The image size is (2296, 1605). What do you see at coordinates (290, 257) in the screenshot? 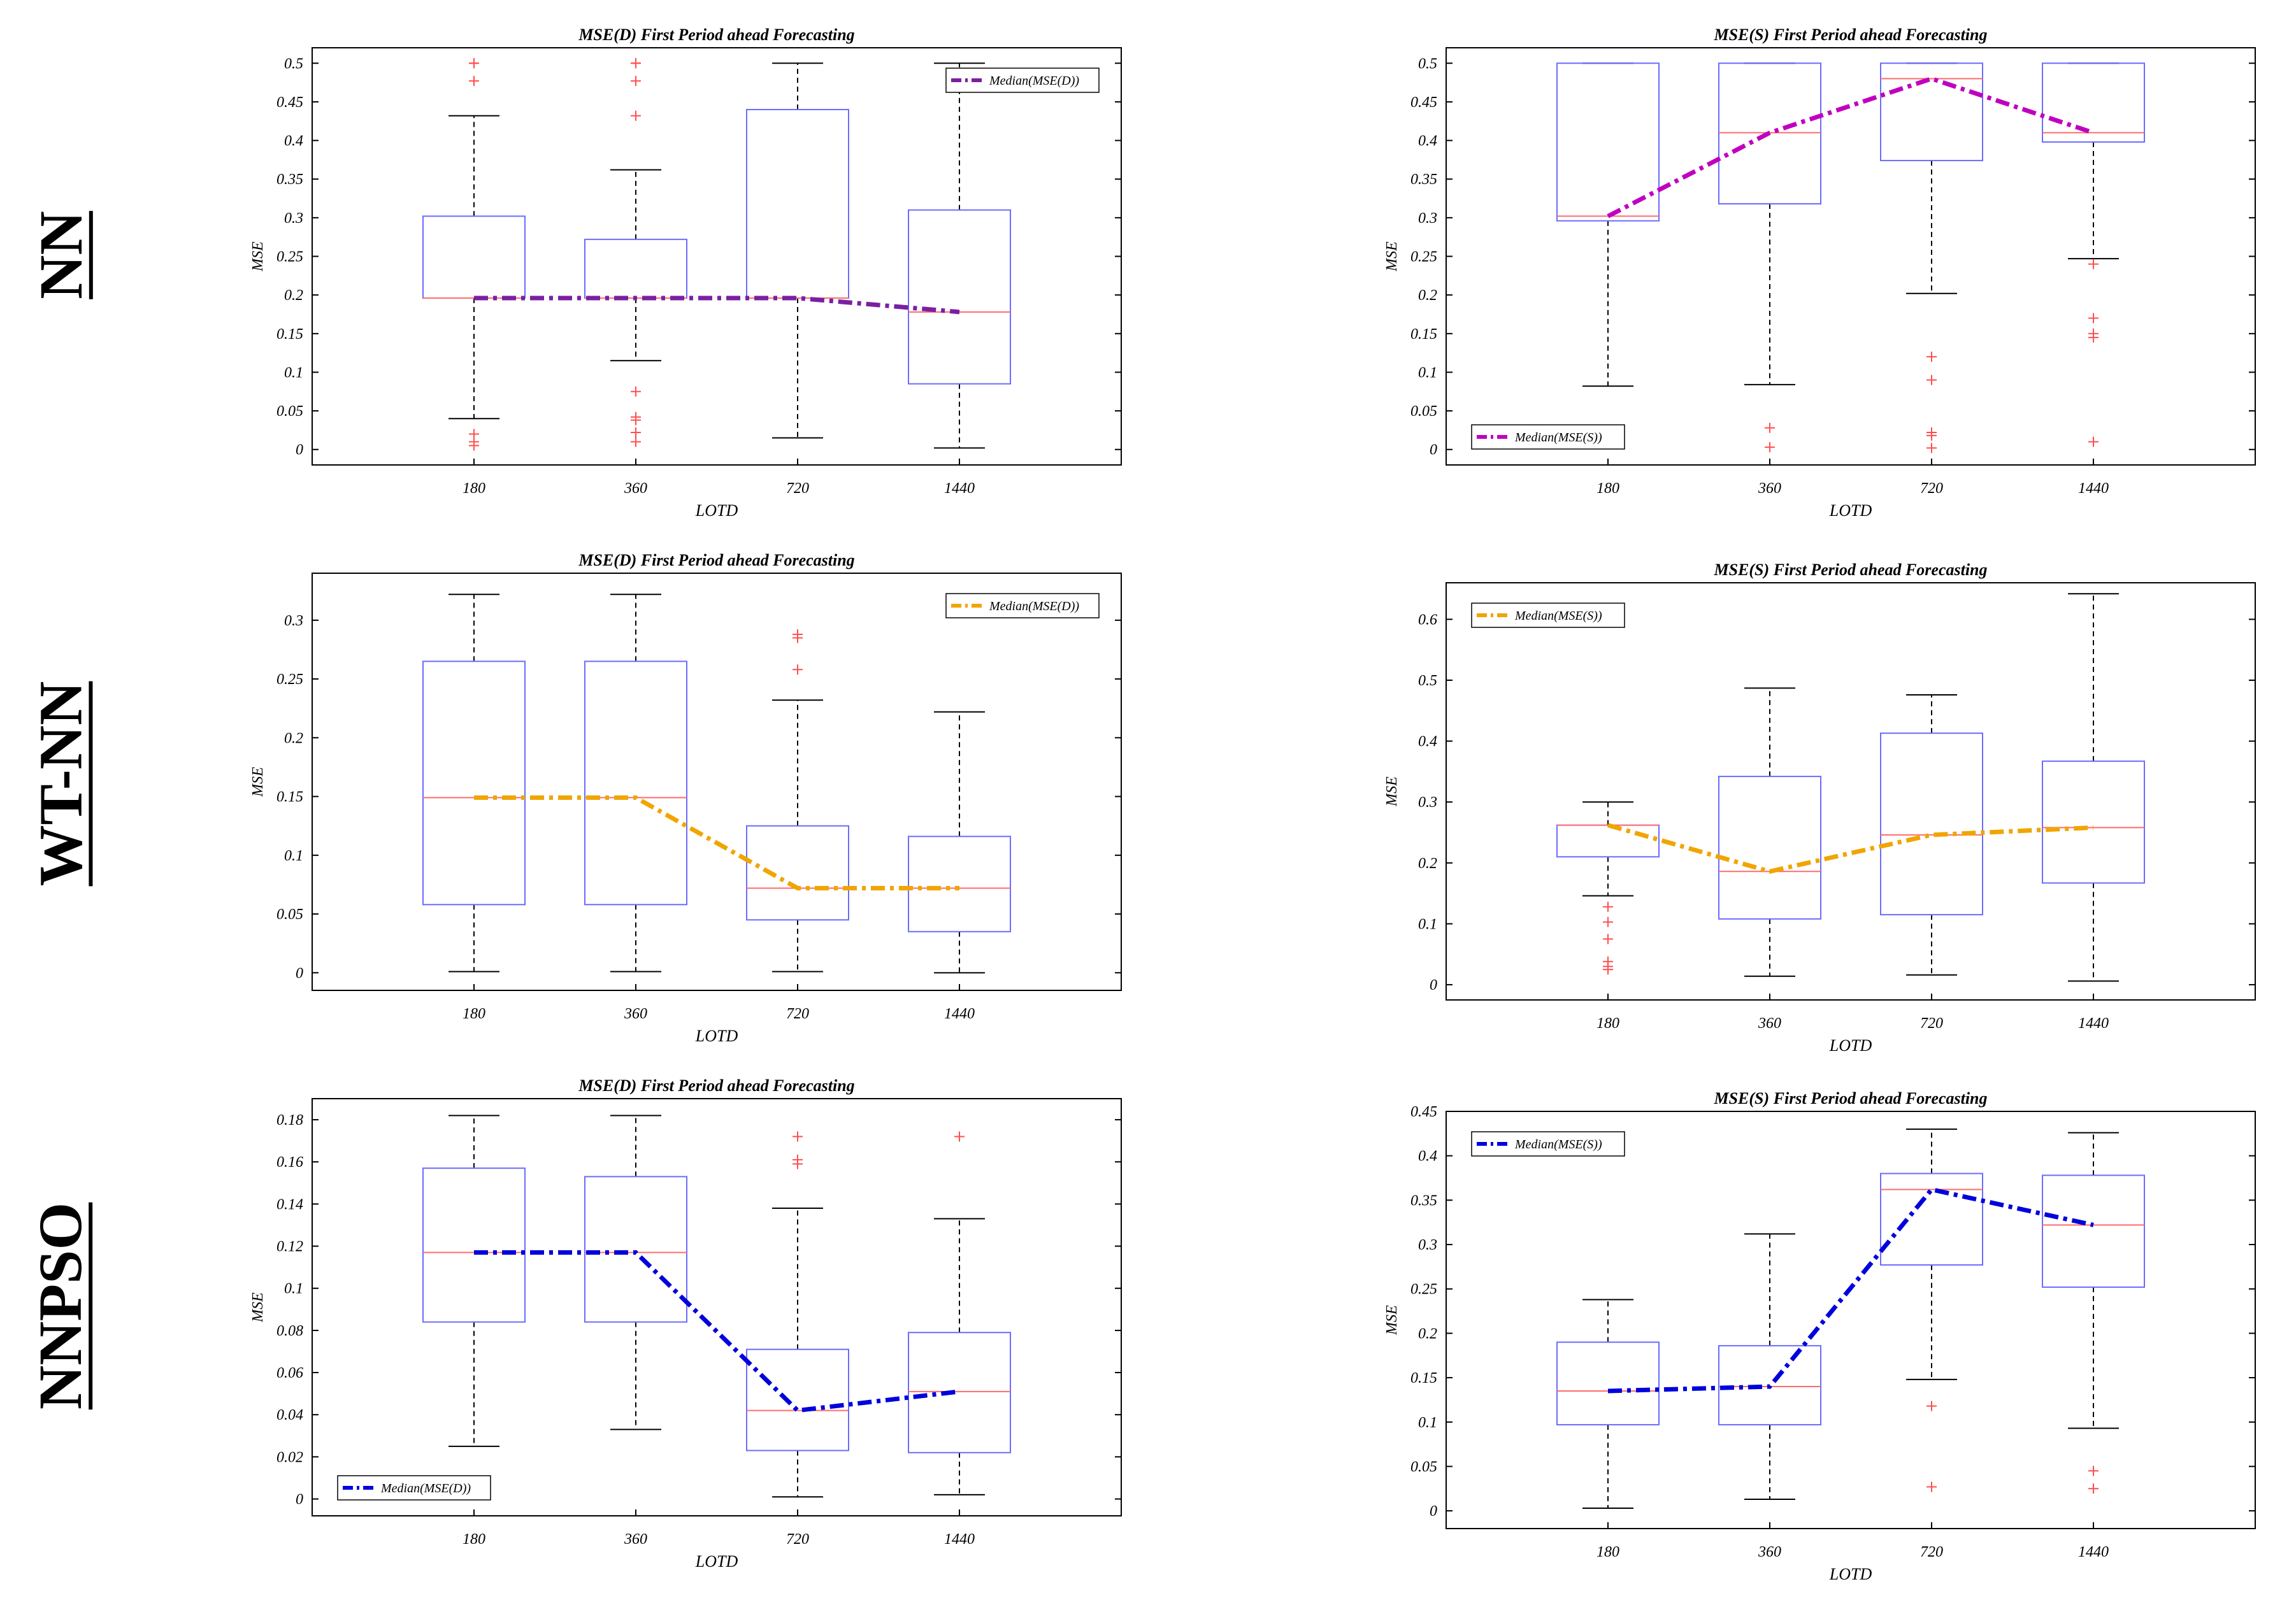
I see `y-tick-label: 0.25` at bounding box center [290, 257].